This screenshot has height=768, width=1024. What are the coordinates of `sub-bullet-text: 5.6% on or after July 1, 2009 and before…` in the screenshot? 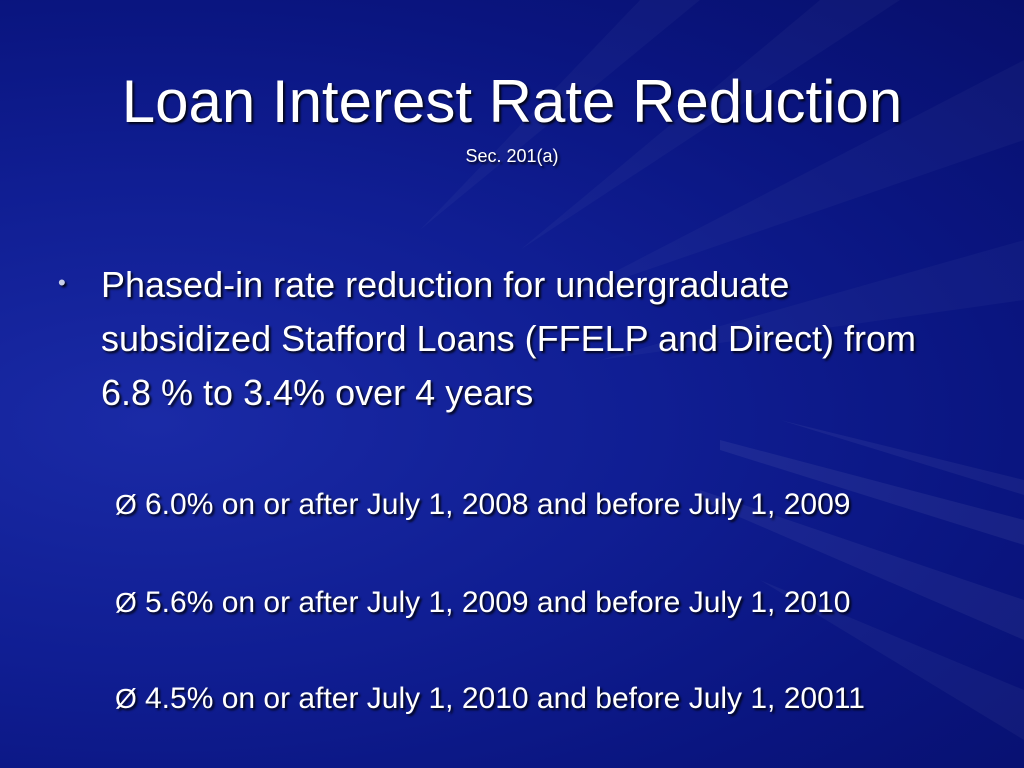 It's located at (498, 602).